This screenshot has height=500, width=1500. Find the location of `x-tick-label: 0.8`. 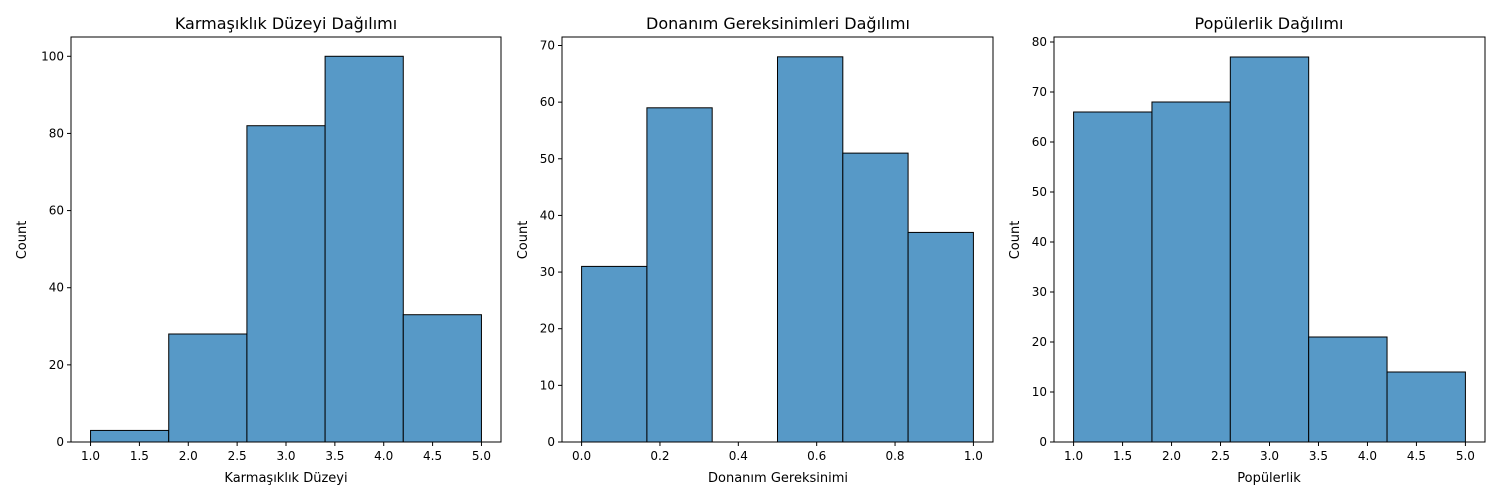

x-tick-label: 0.8 is located at coordinates (894, 456).